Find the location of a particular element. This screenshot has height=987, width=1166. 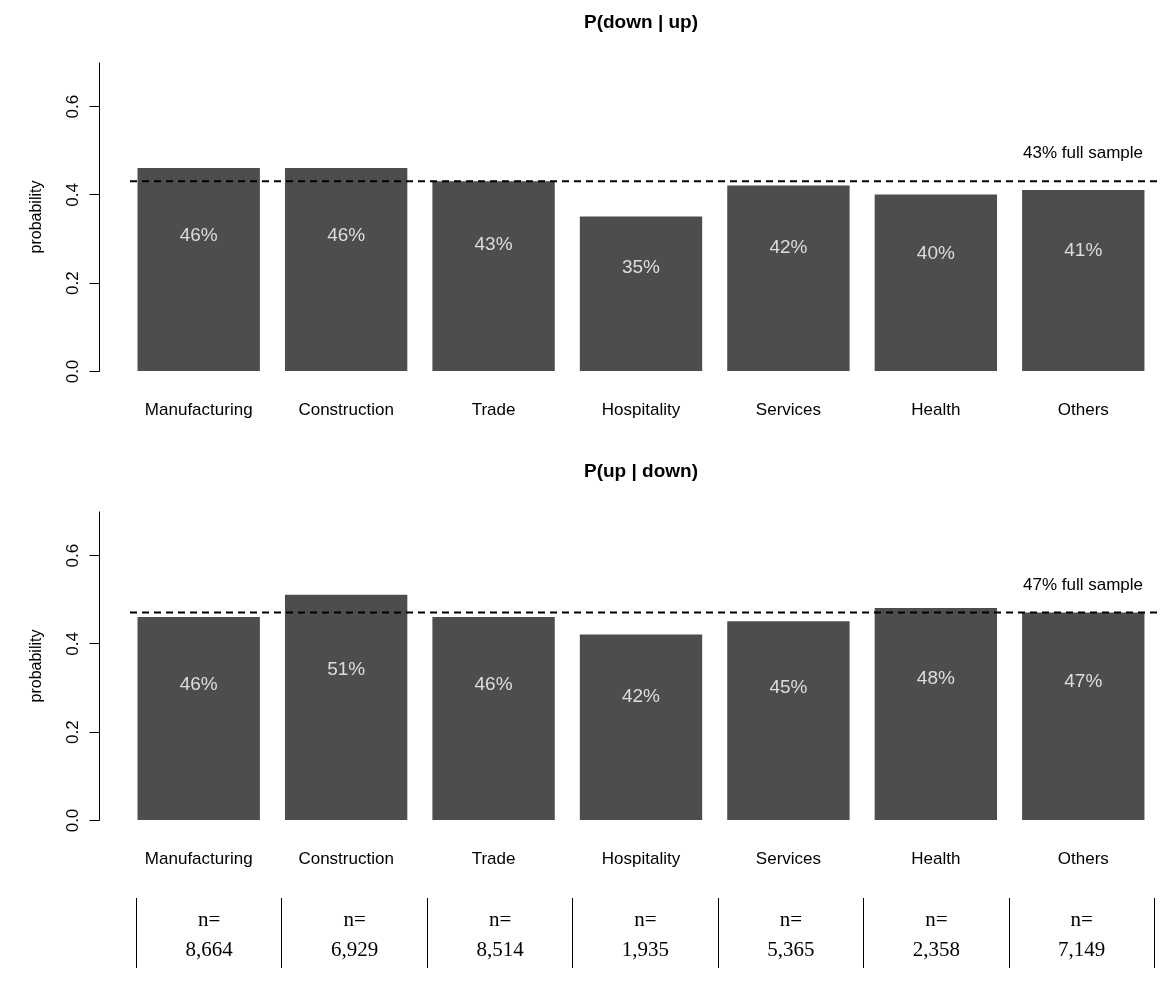

text: n= 6,929 is located at coordinates (354, 933).